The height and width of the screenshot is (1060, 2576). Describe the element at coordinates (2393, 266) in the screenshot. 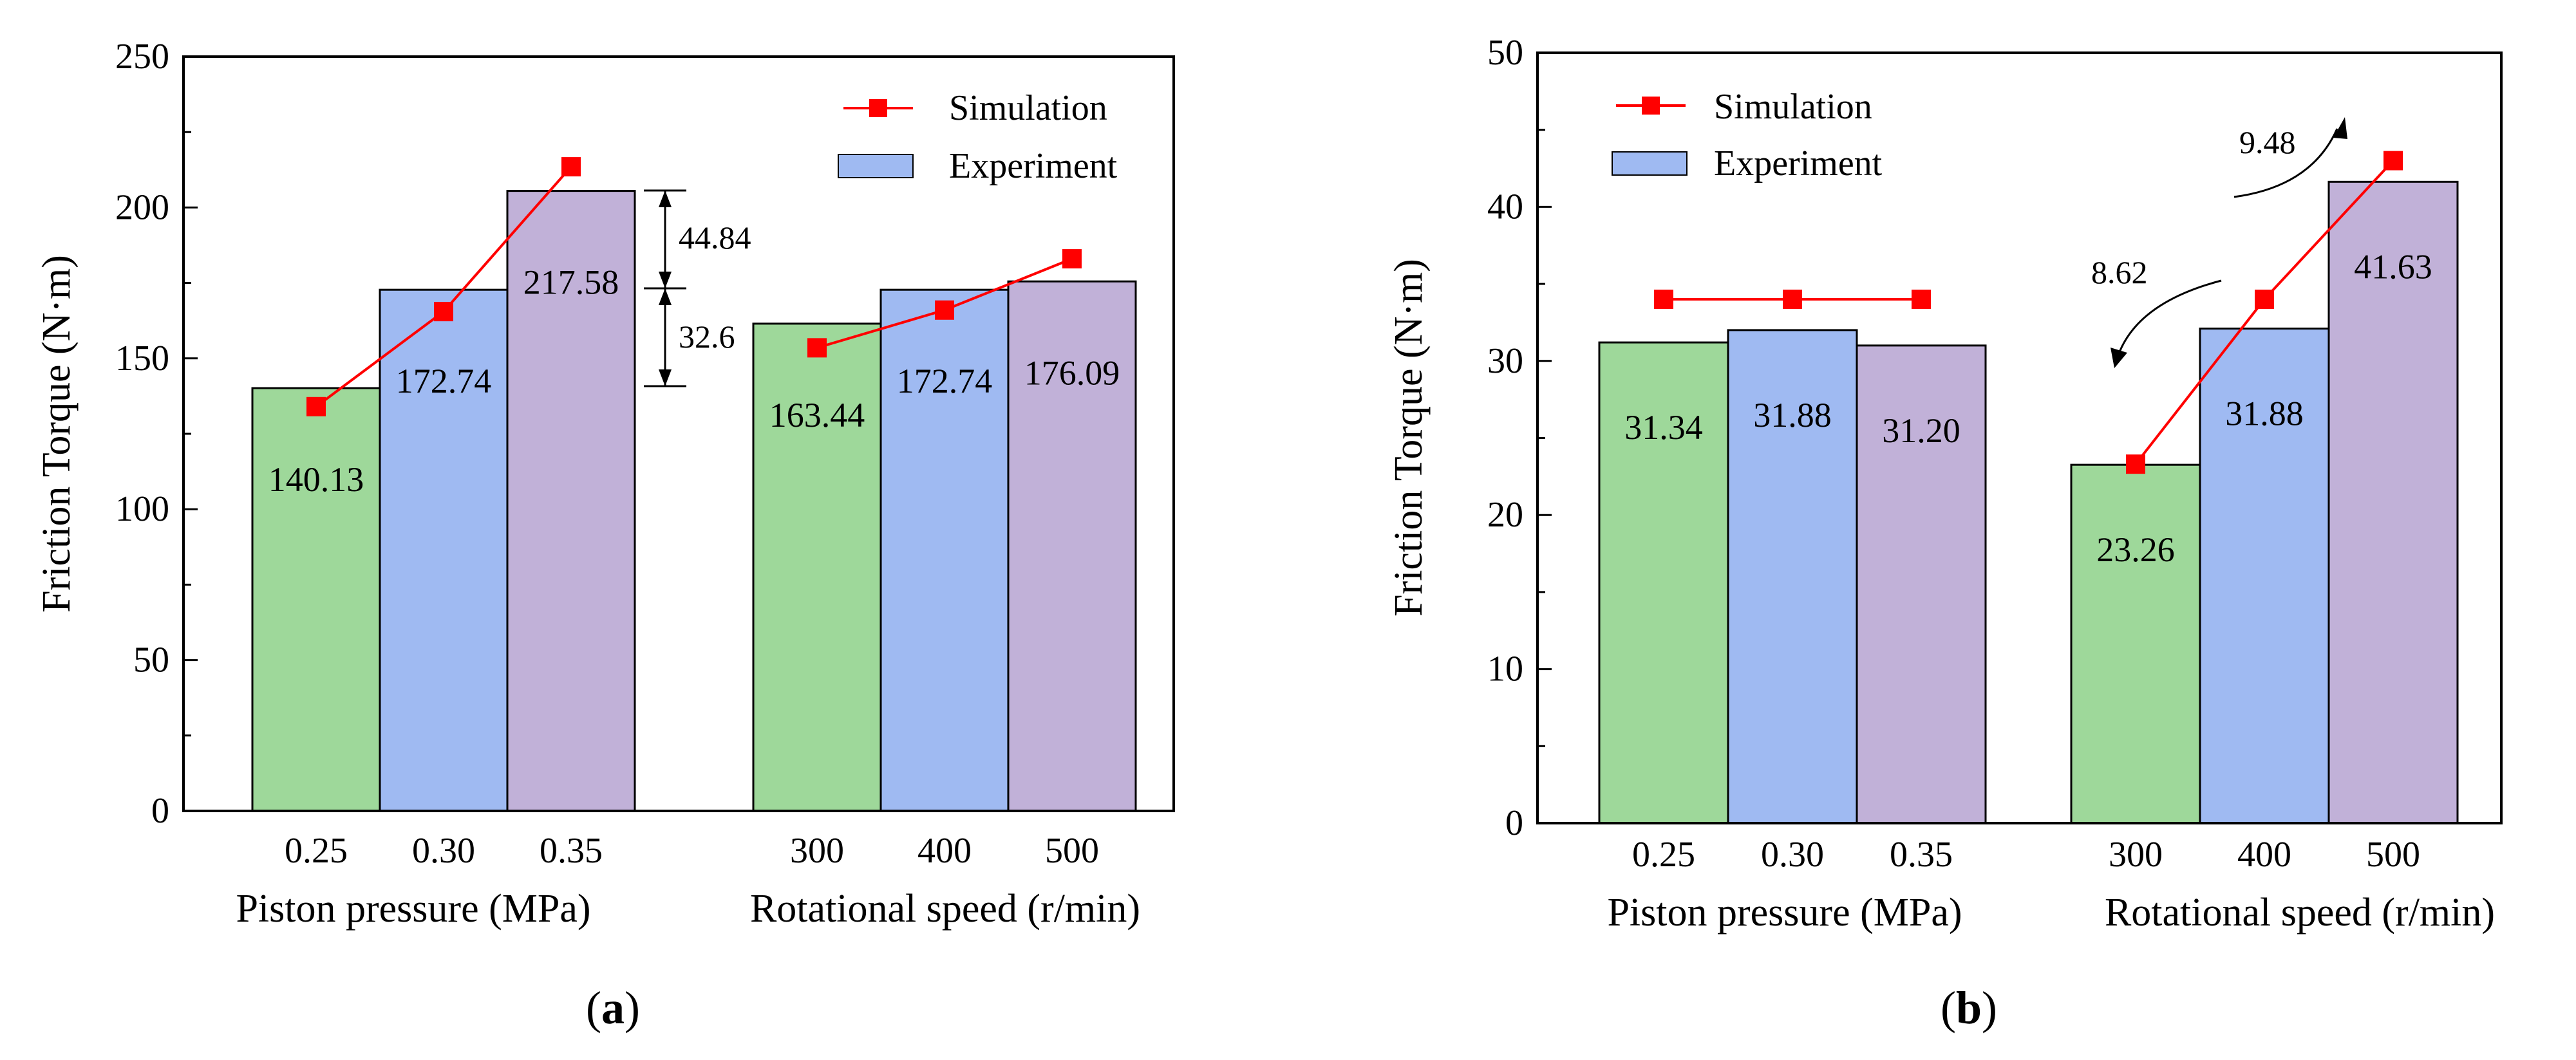

I see `bar-value-label: 41.63` at that location.